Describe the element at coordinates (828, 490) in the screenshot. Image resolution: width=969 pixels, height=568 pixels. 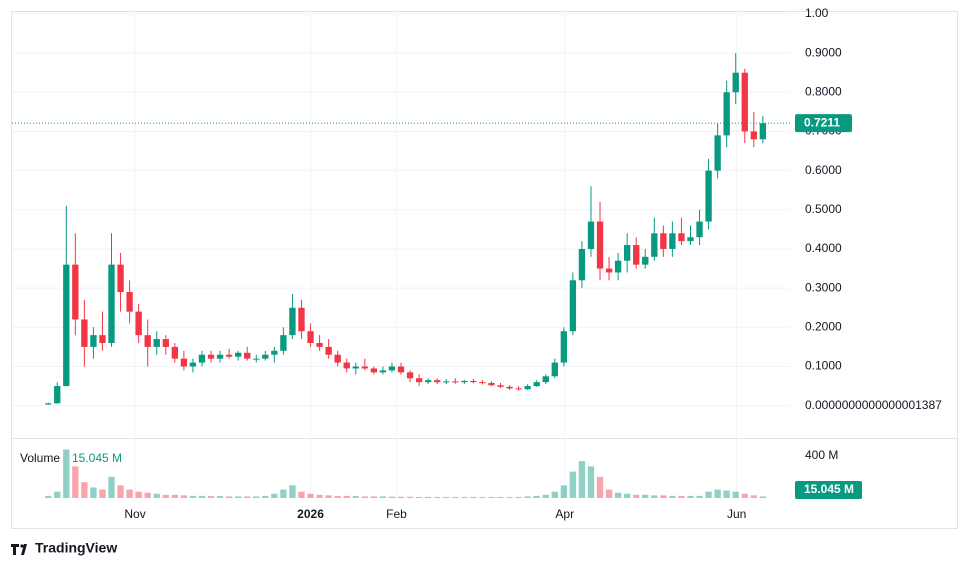
I see `volume-last-tag` at that location.